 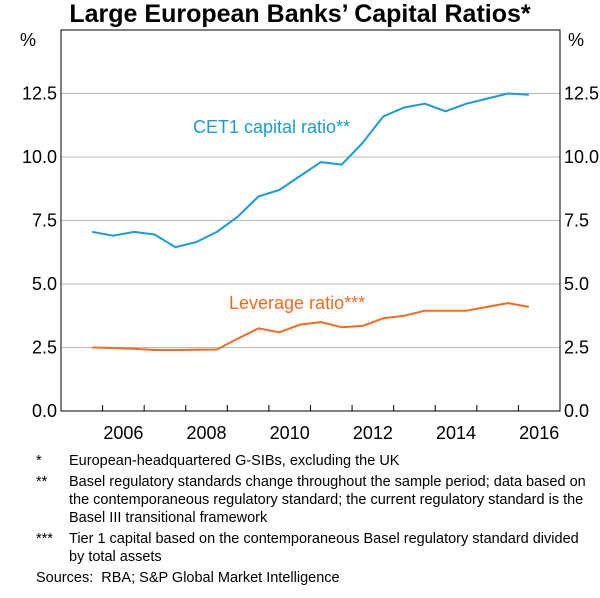 I want to click on y-tick-right-12.5: 12.5, so click(x=581, y=94).